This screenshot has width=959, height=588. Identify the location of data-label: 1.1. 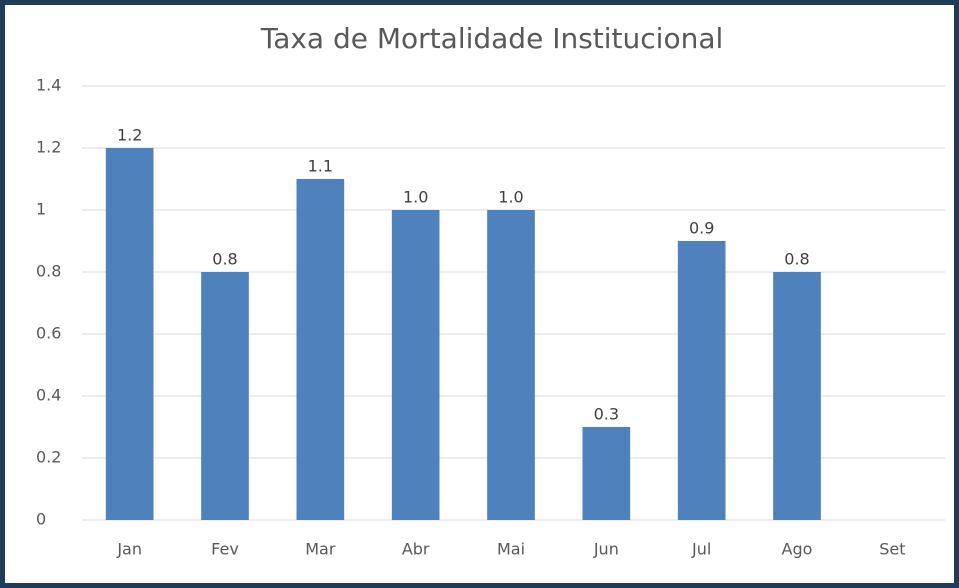
(320, 166).